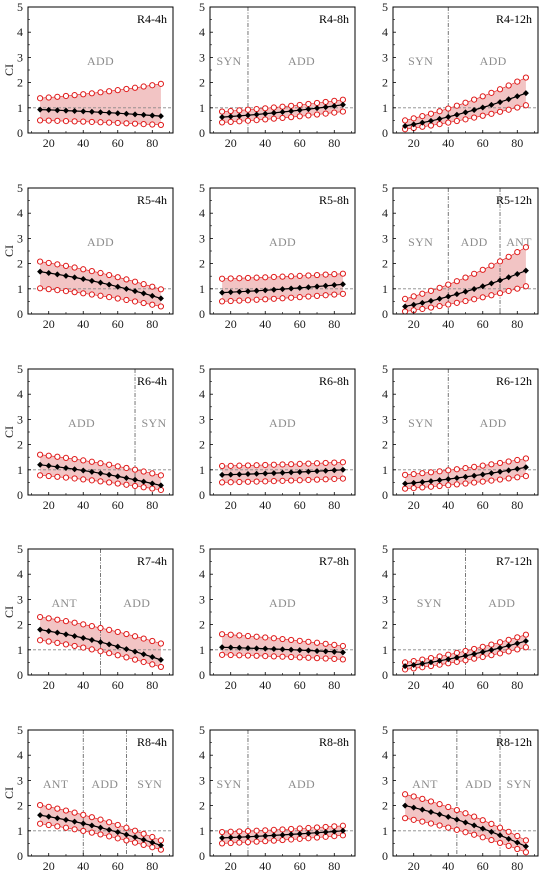 Image resolution: width=550 pixels, height=879 pixels. What do you see at coordinates (334, 19) in the screenshot?
I see `panel-title: R4-8h` at bounding box center [334, 19].